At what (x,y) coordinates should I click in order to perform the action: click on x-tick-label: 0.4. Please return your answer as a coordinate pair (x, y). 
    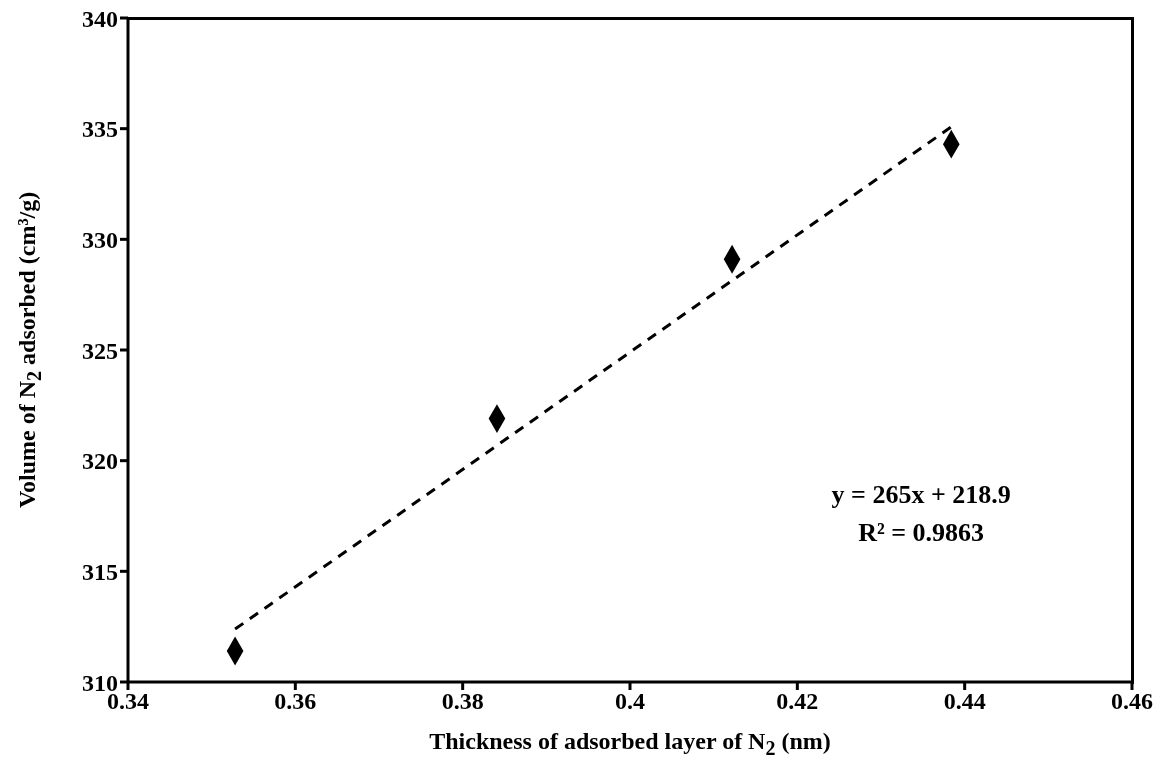
    Looking at the image, I should click on (630, 701).